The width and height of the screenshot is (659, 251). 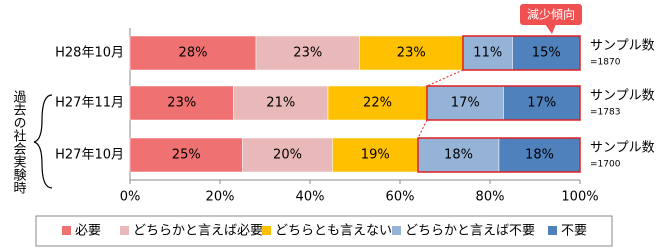 I want to click on sample-label: =1700, so click(x=605, y=165).